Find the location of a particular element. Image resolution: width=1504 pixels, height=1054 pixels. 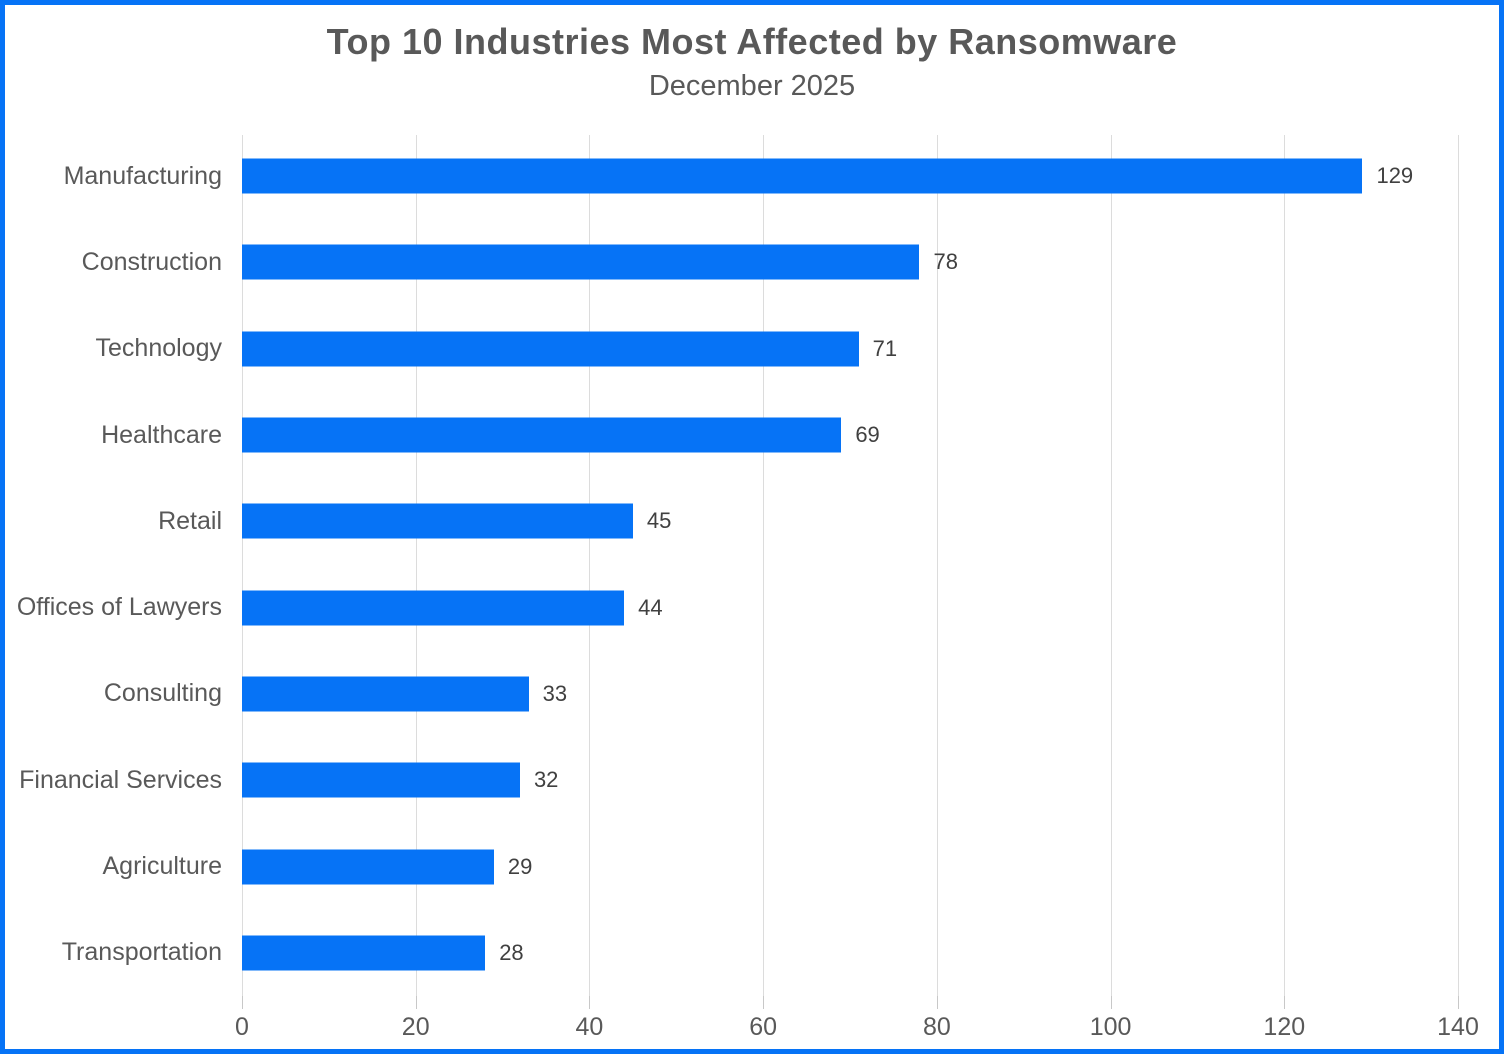

value-label: 45 is located at coordinates (659, 521).